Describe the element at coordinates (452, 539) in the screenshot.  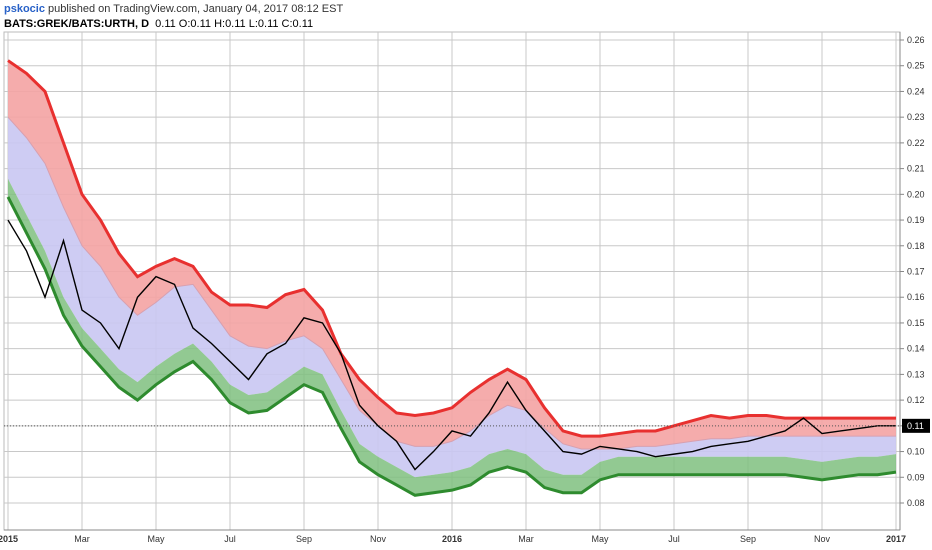
I see `x-tick-label: 2016` at that location.